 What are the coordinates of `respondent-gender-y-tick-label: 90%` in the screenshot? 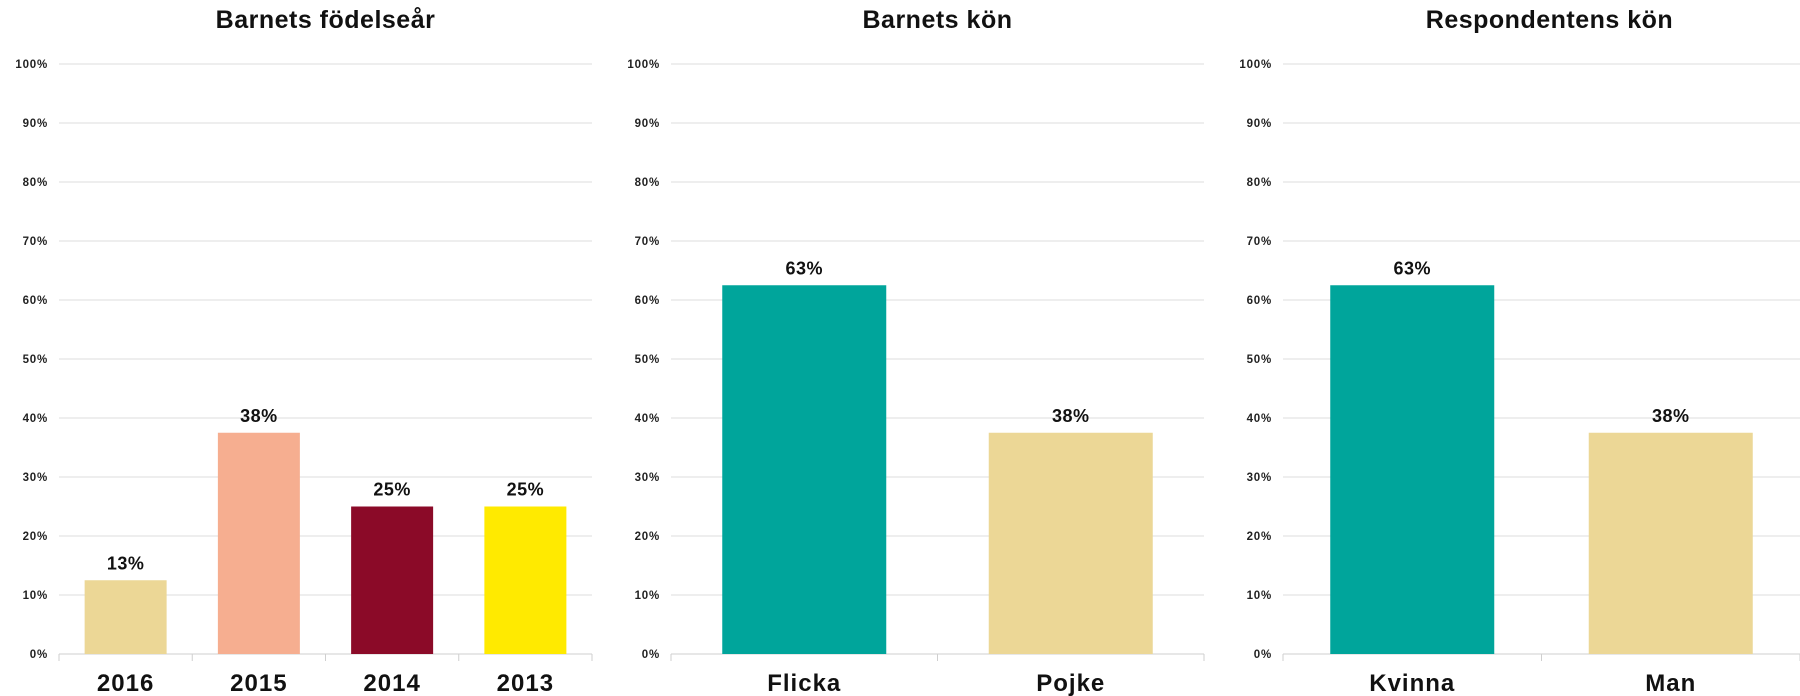 It's located at (1259, 124).